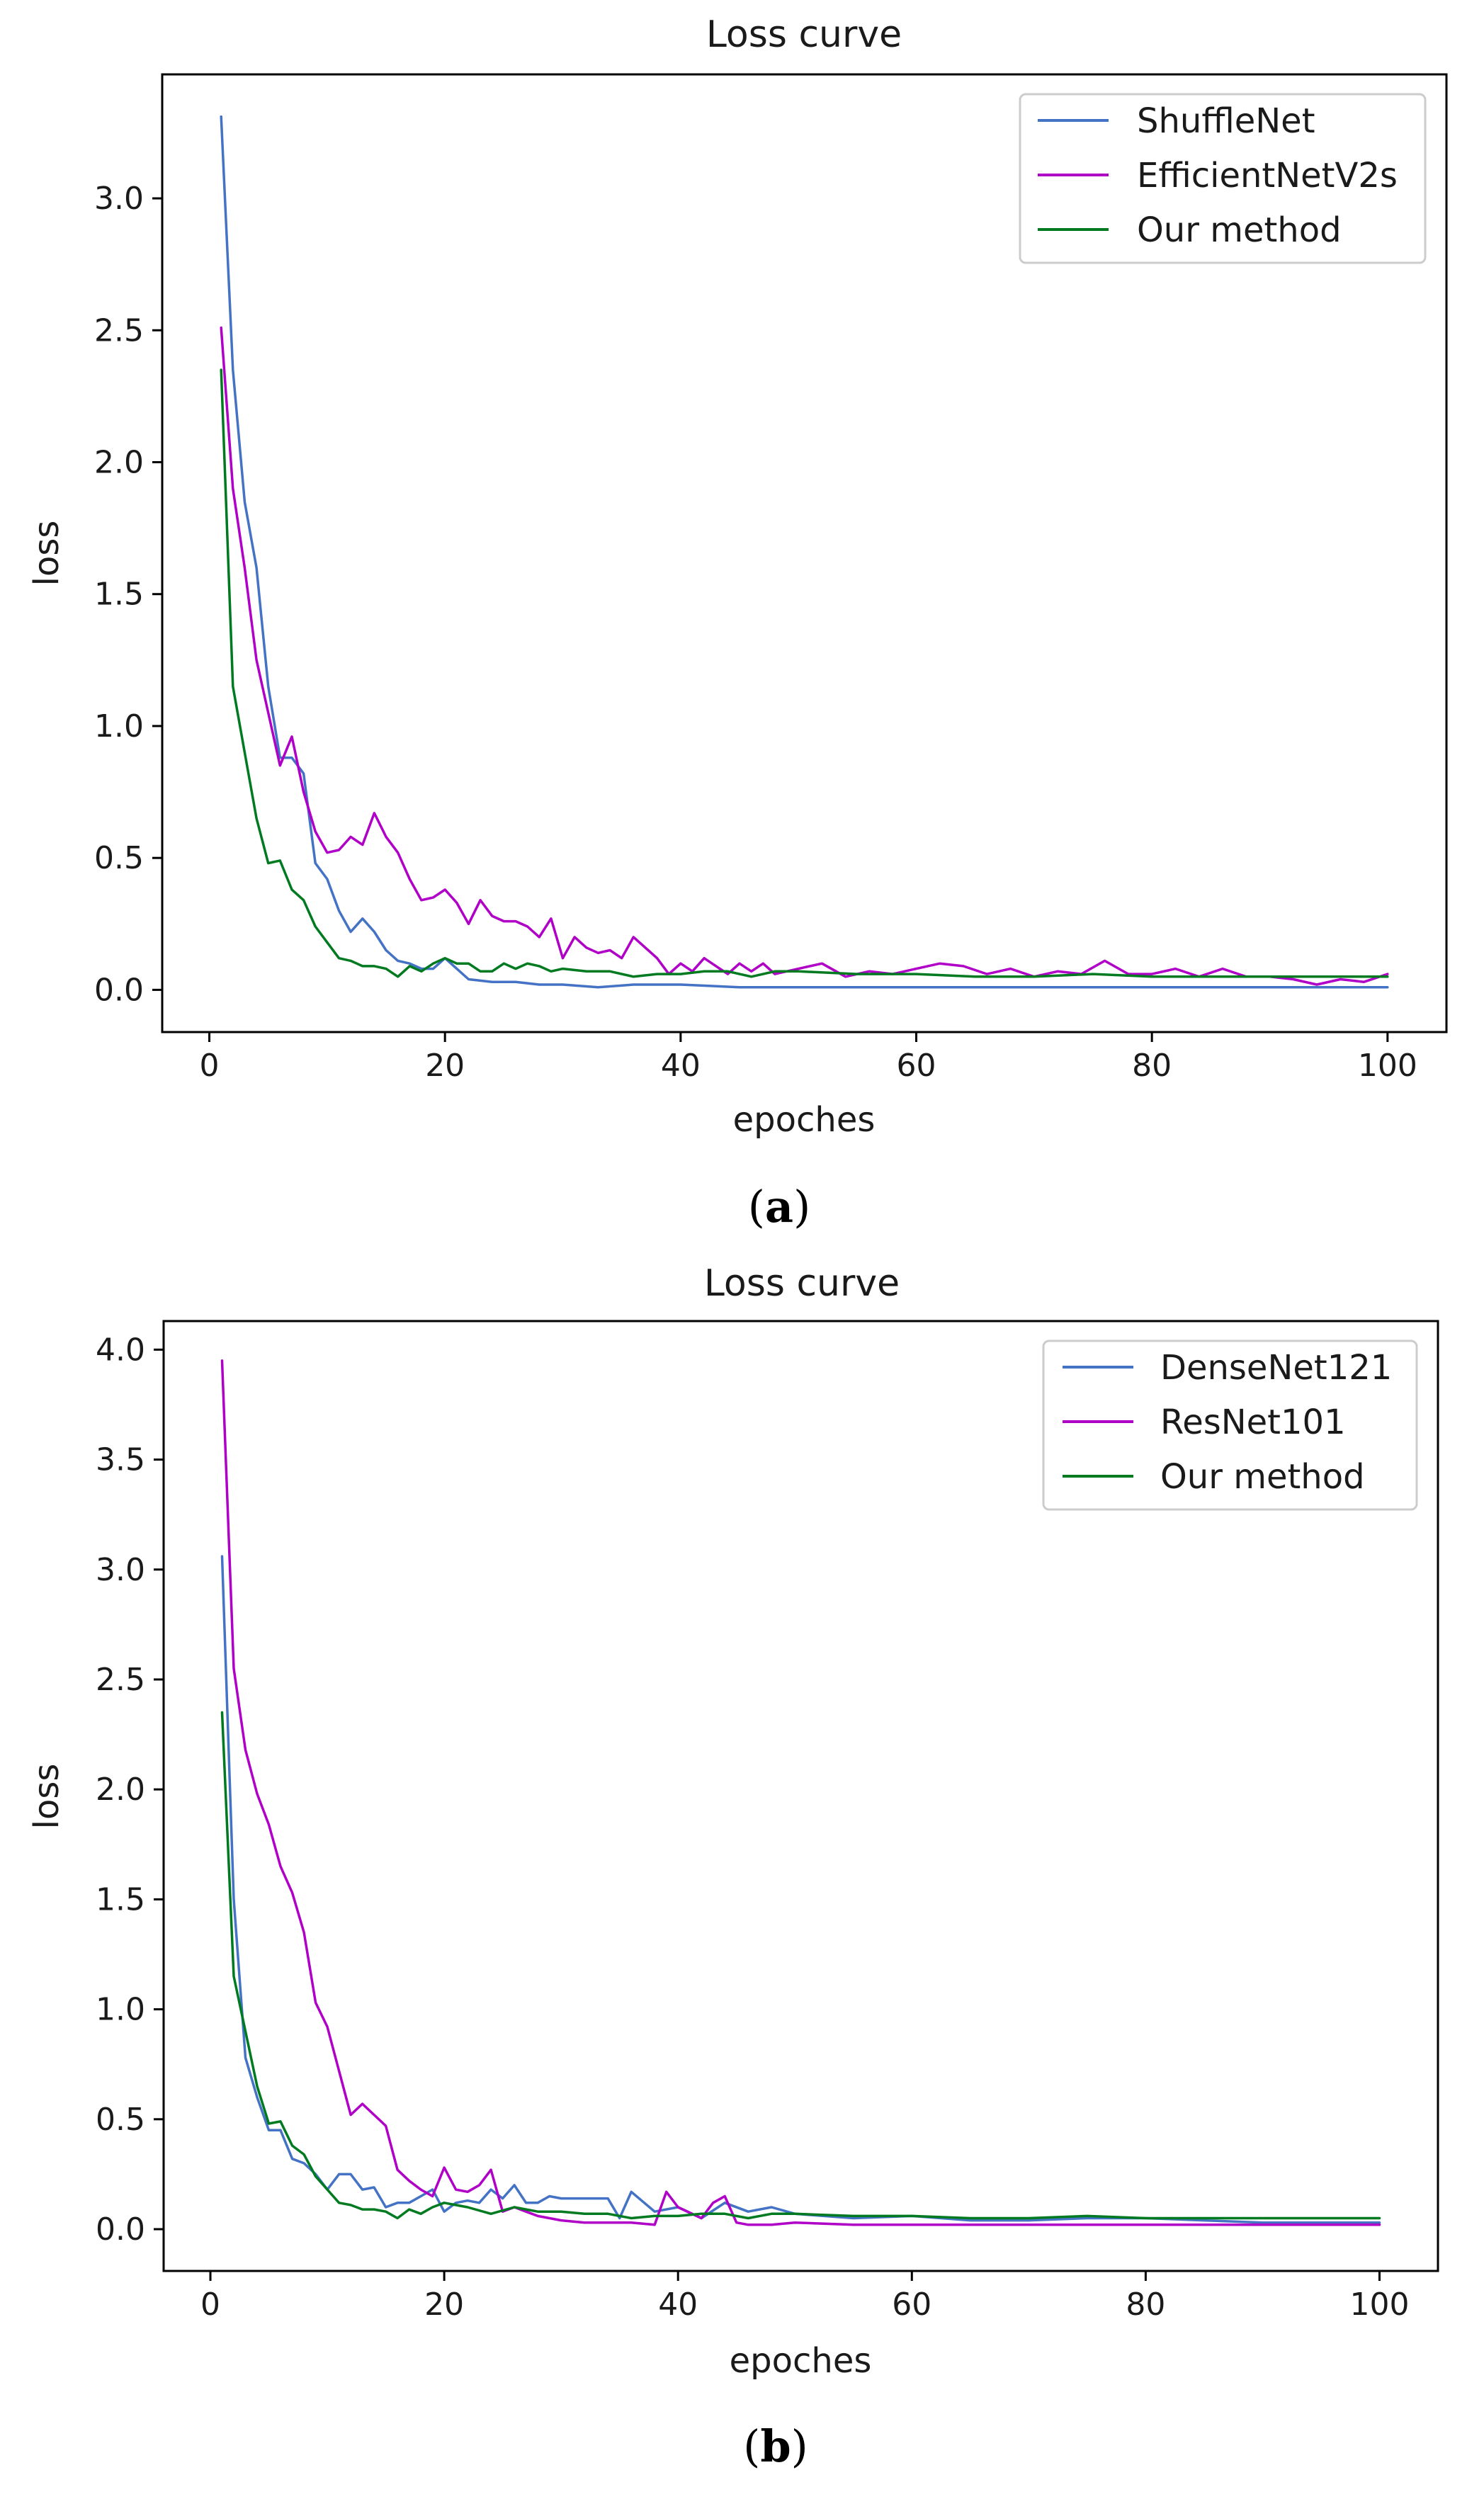 This screenshot has width=1484, height=2504. I want to click on caption-letter: a, so click(779, 1207).